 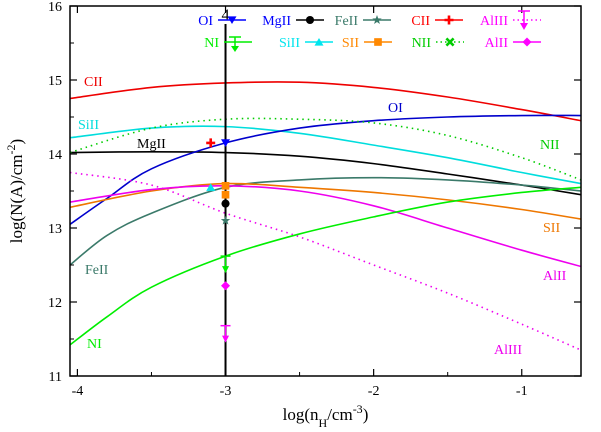 What do you see at coordinates (550, 145) in the screenshot?
I see `series-label-nii: NII` at bounding box center [550, 145].